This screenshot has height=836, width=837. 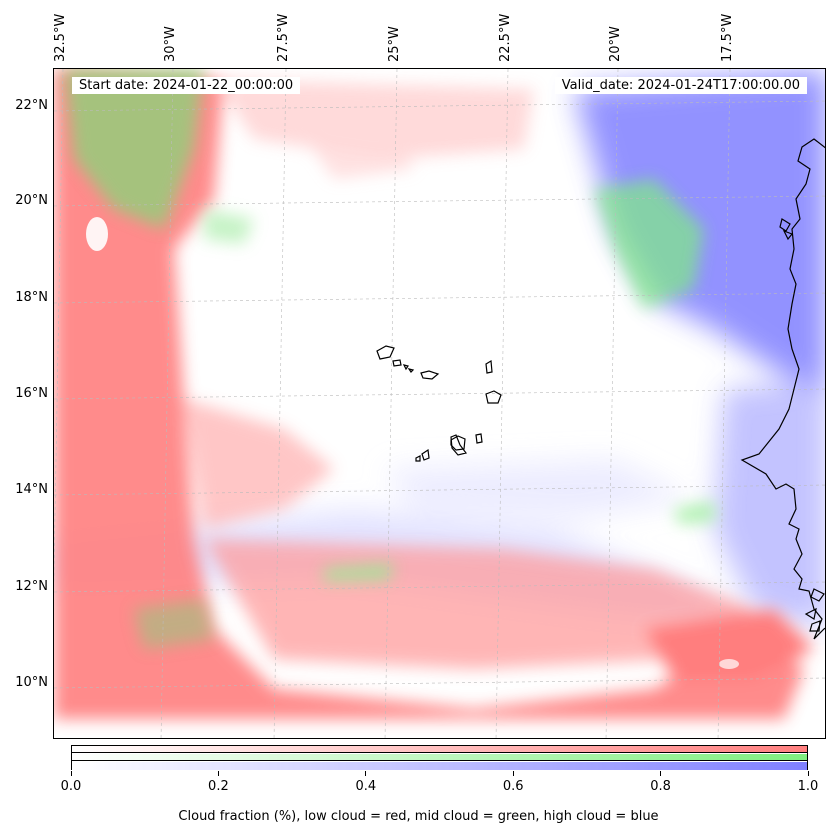 I want to click on latitude-label: 20°N, so click(x=31, y=200).